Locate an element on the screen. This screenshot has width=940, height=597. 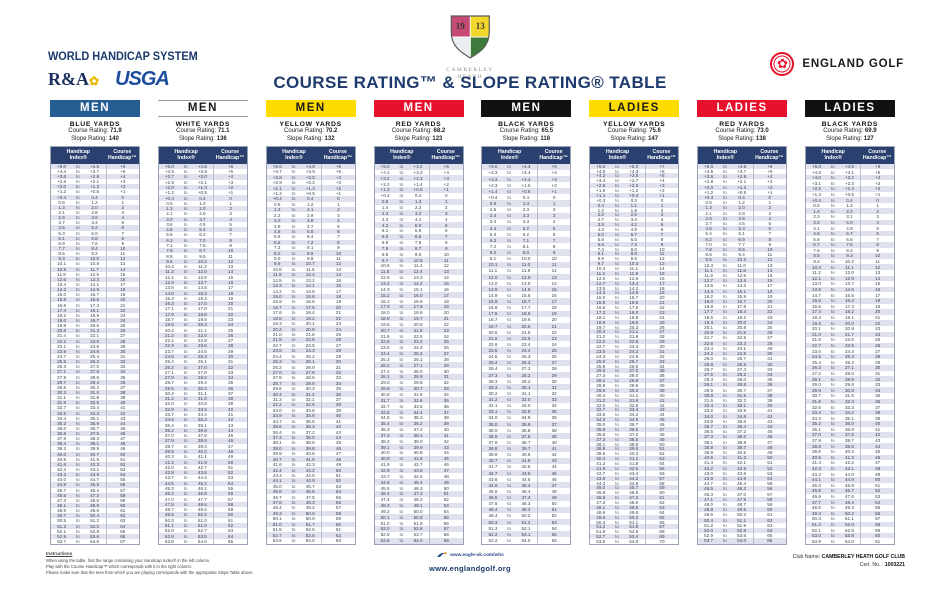
handicap-row: 15.0 to 15.8 18 is located at coordinates (310, 296).